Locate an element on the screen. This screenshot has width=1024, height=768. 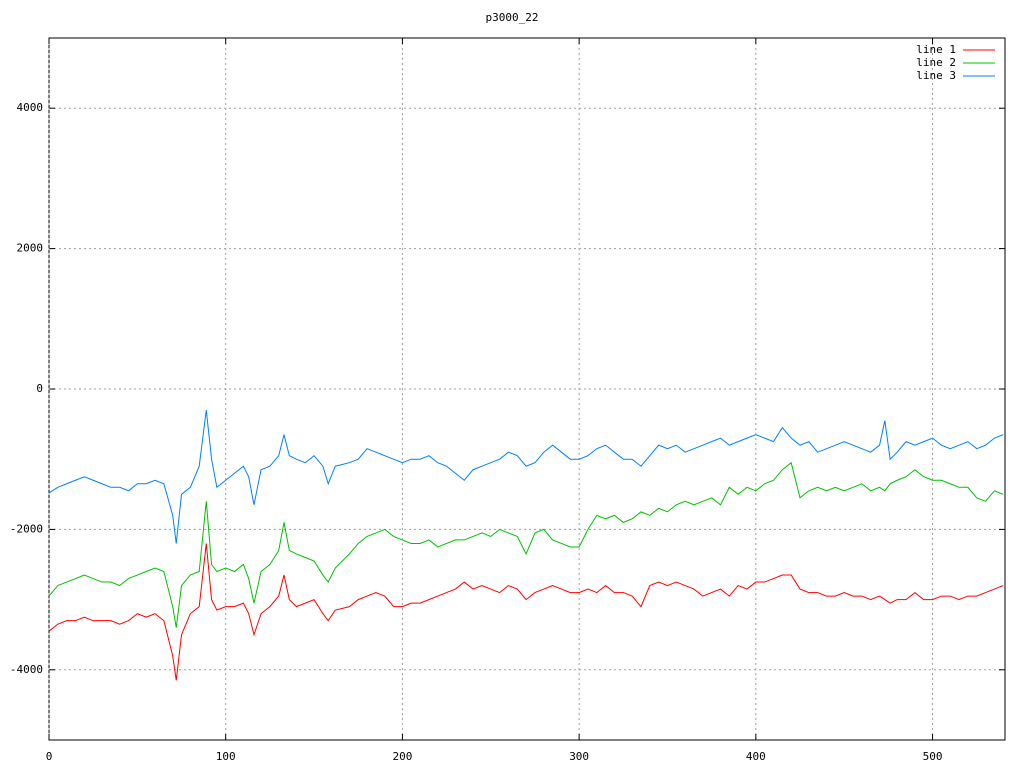
y-tick-label: -2000 is located at coordinates (26, 528).